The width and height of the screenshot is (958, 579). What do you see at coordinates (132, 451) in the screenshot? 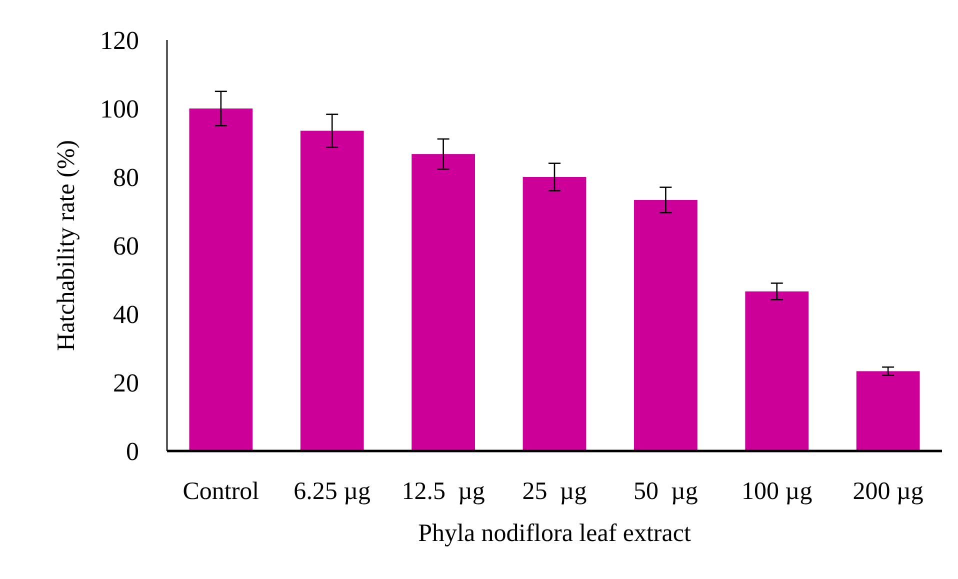
I see `y-tick-label: 0` at bounding box center [132, 451].